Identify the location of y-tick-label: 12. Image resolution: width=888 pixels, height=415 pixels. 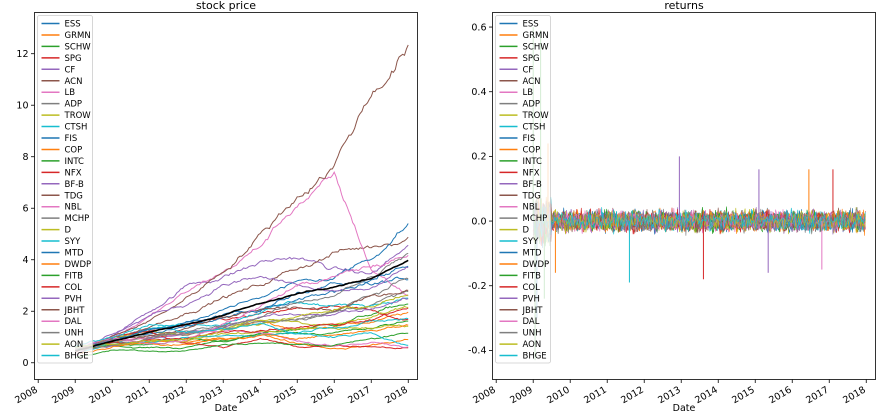
(22, 54).